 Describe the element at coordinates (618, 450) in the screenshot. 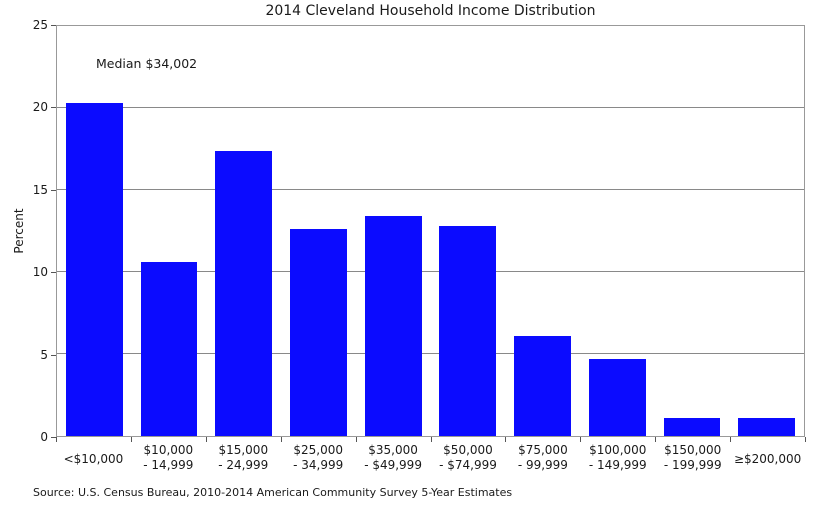

I see `x-tick-label-line: $100,000` at that location.